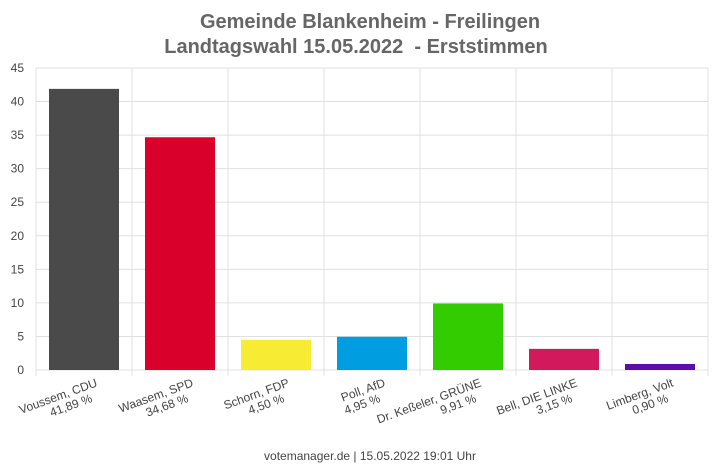 Image resolution: width=712 pixels, height=468 pixels. Describe the element at coordinates (18, 236) in the screenshot. I see `y-tick-label: 20` at that location.